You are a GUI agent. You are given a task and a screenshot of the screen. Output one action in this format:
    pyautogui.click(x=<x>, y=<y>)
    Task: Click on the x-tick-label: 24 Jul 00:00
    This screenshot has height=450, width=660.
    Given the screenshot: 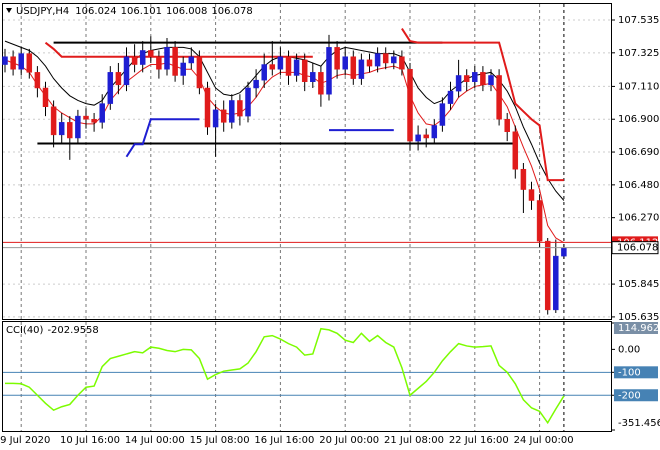 What is the action you would take?
    pyautogui.click(x=544, y=440)
    